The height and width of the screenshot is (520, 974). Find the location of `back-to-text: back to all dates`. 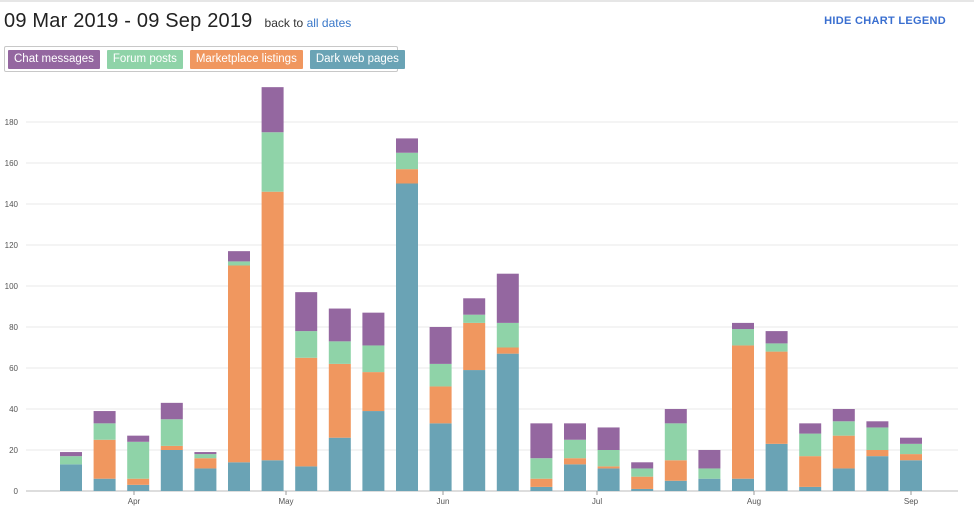

back-to-text: back to all dates is located at coordinates (308, 23).